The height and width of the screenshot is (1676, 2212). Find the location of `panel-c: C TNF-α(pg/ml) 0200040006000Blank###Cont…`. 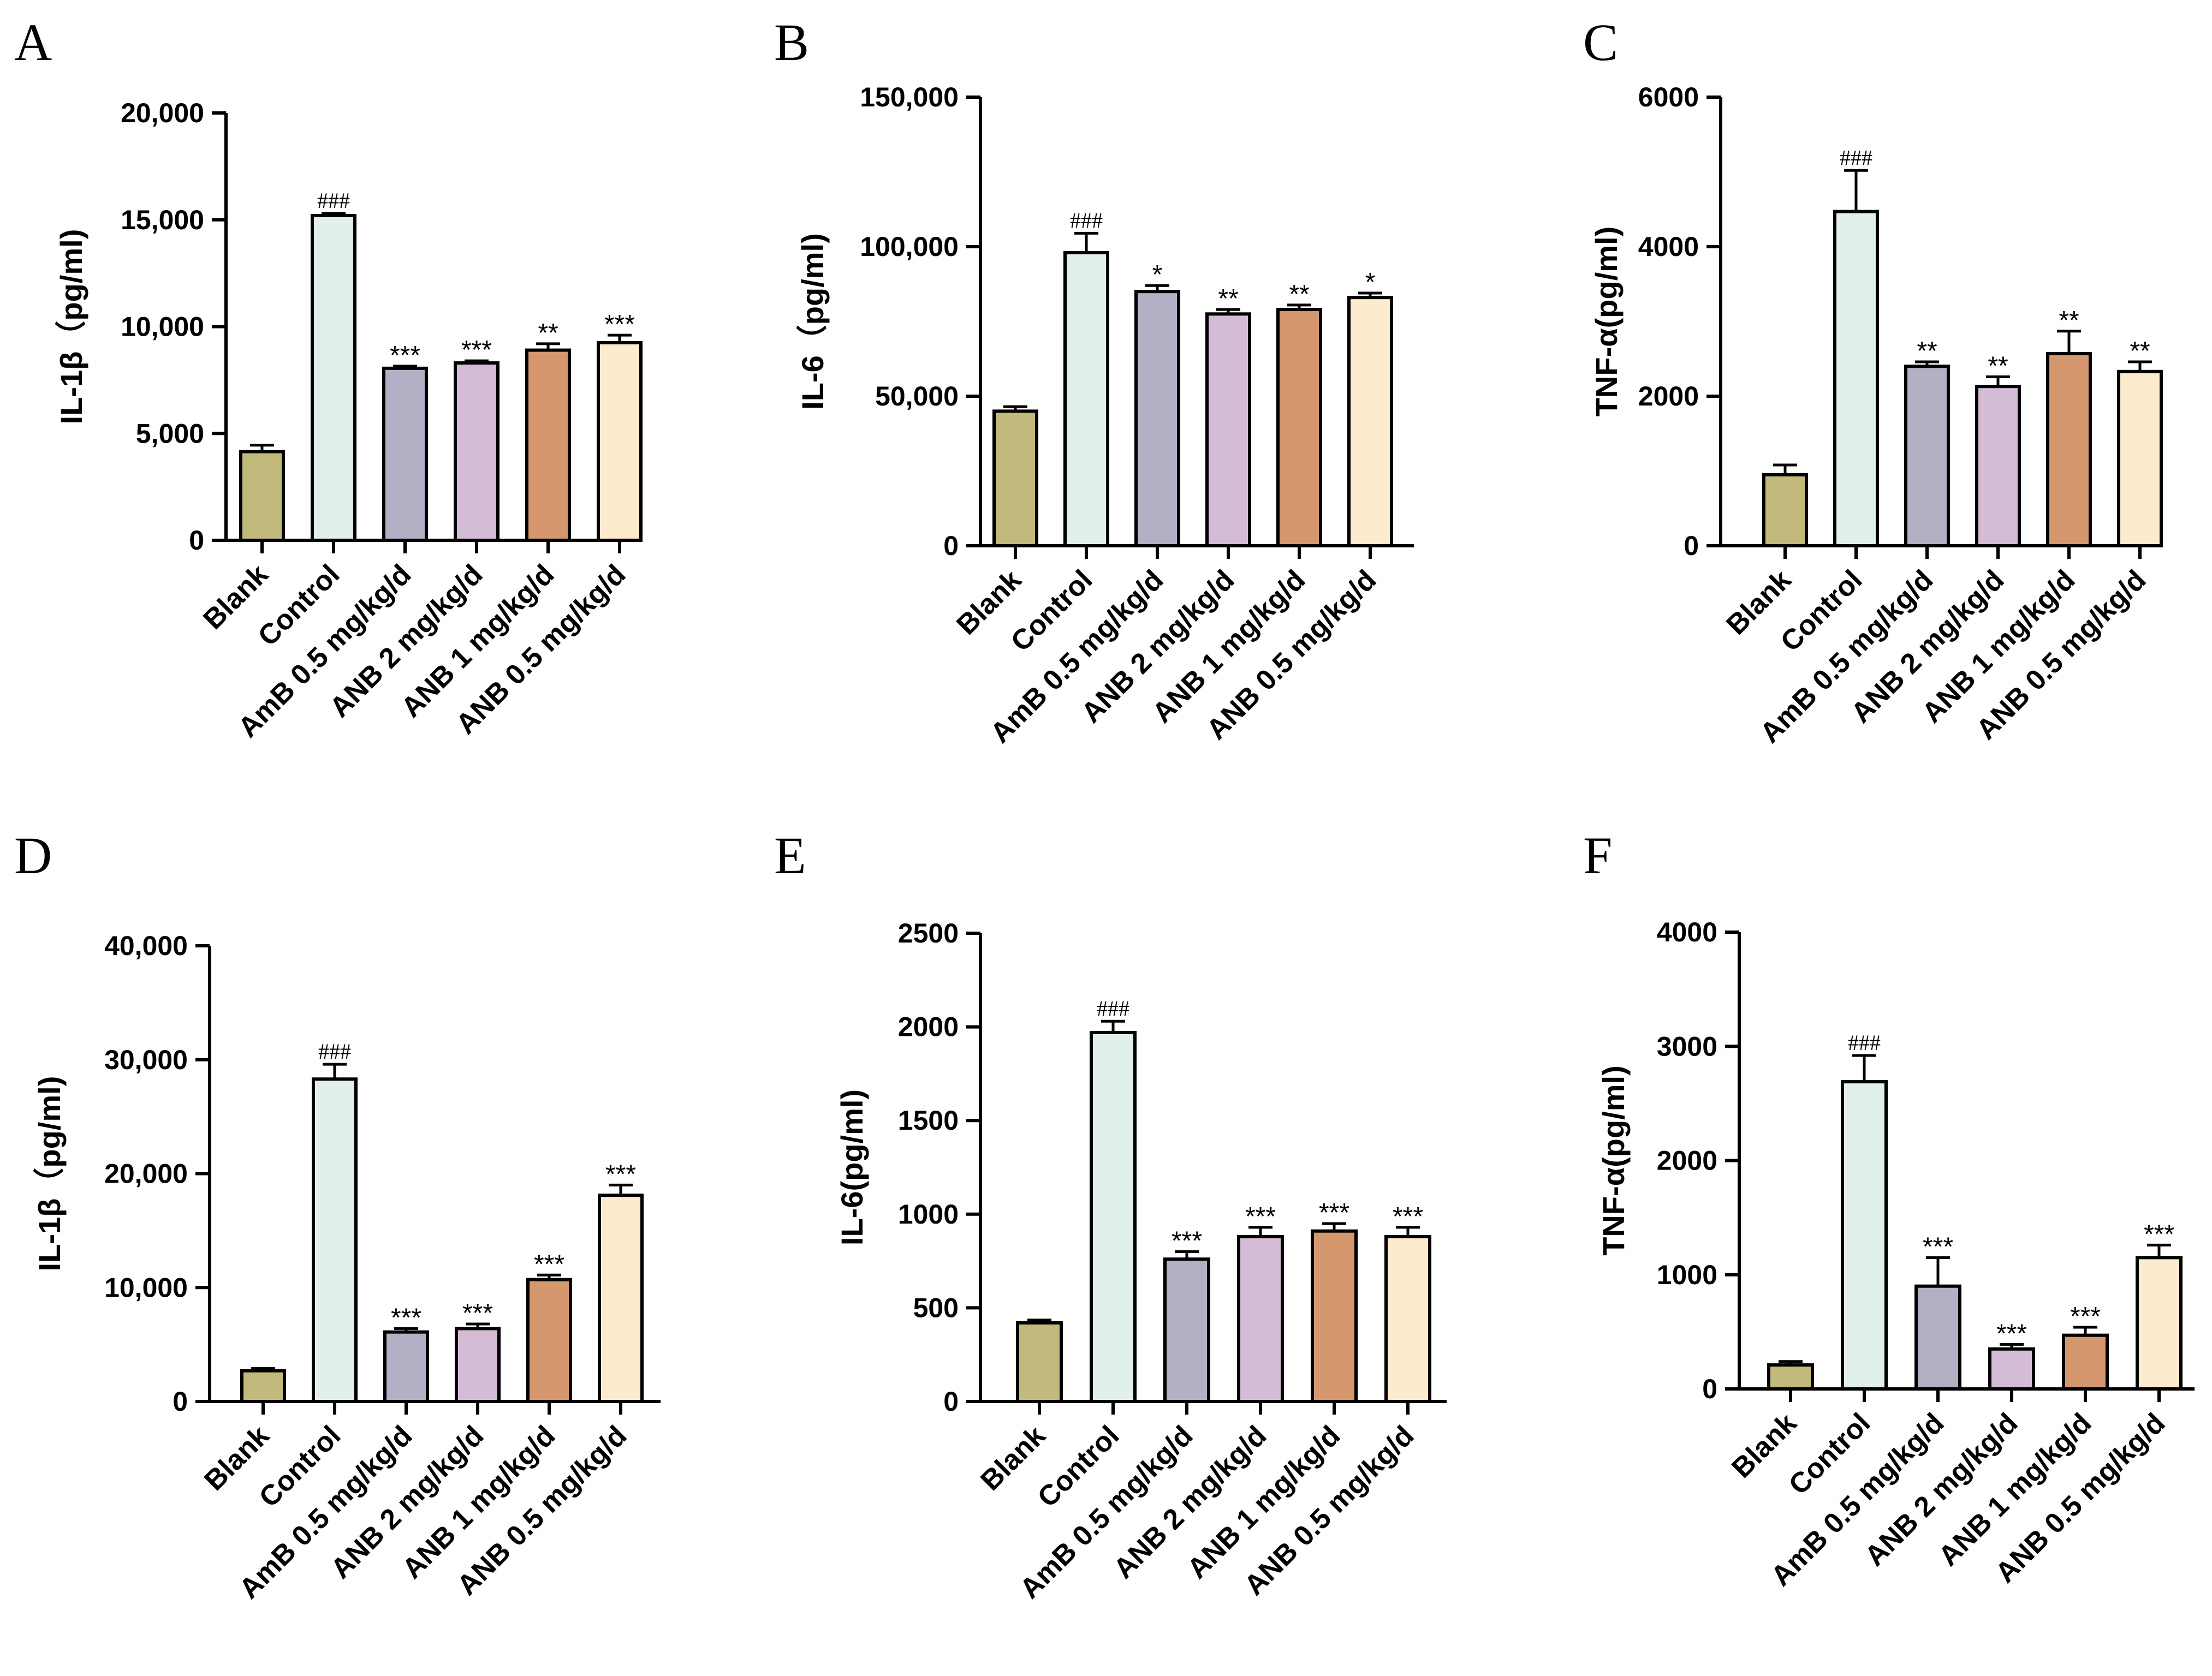

panel-c: C TNF-α(pg/ml) 0200040006000Blank###Cont… is located at coordinates (1873, 381).